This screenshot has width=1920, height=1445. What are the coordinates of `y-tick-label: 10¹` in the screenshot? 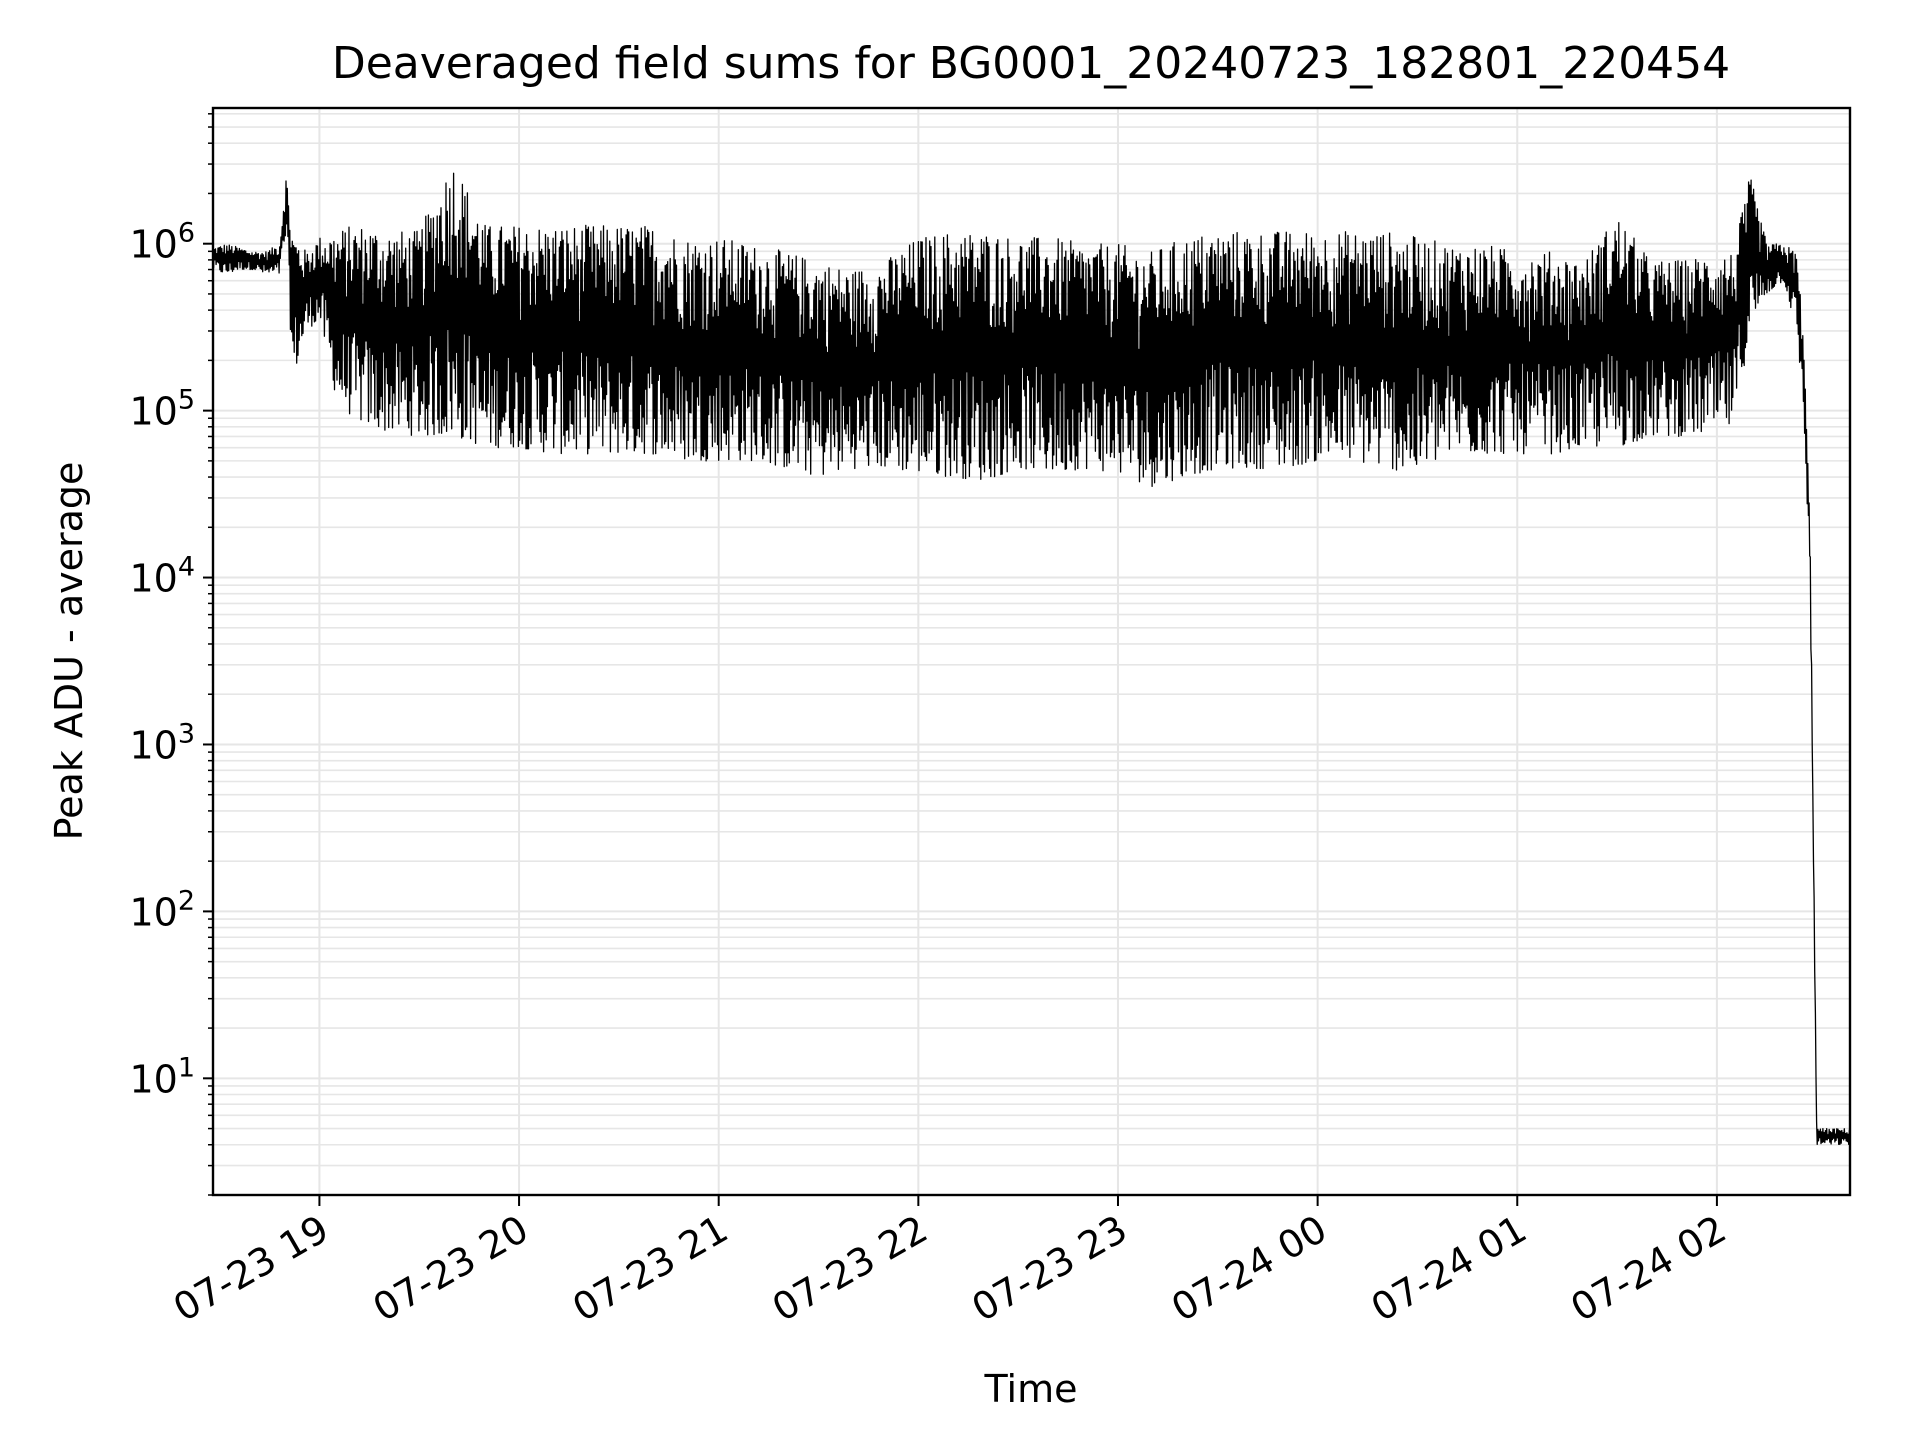 It's located at (162, 1076).